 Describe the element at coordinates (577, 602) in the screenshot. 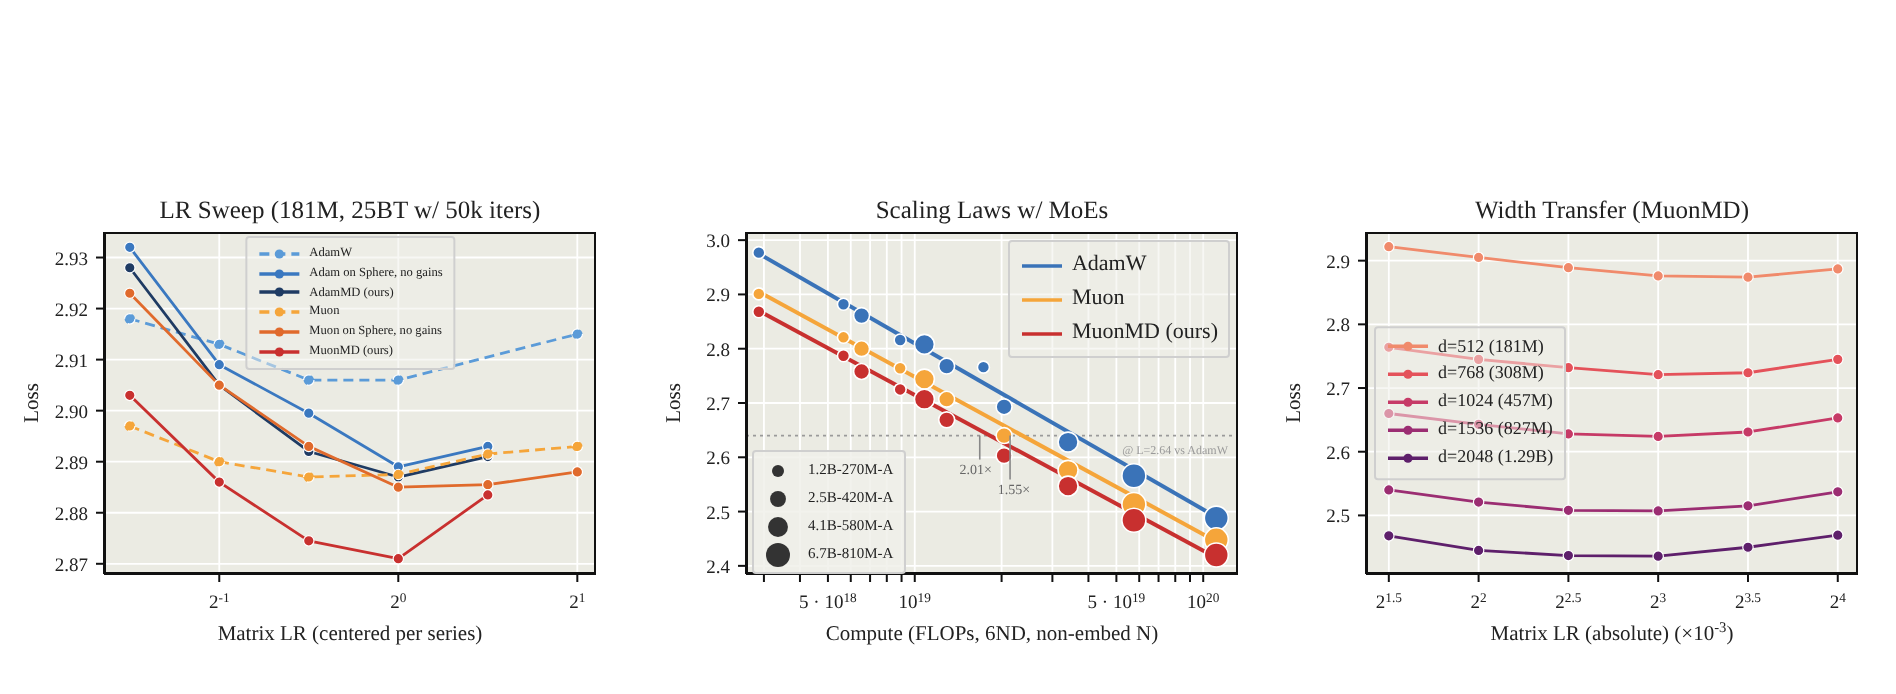

I see `x-tick-label: 2$^{1}$` at that location.